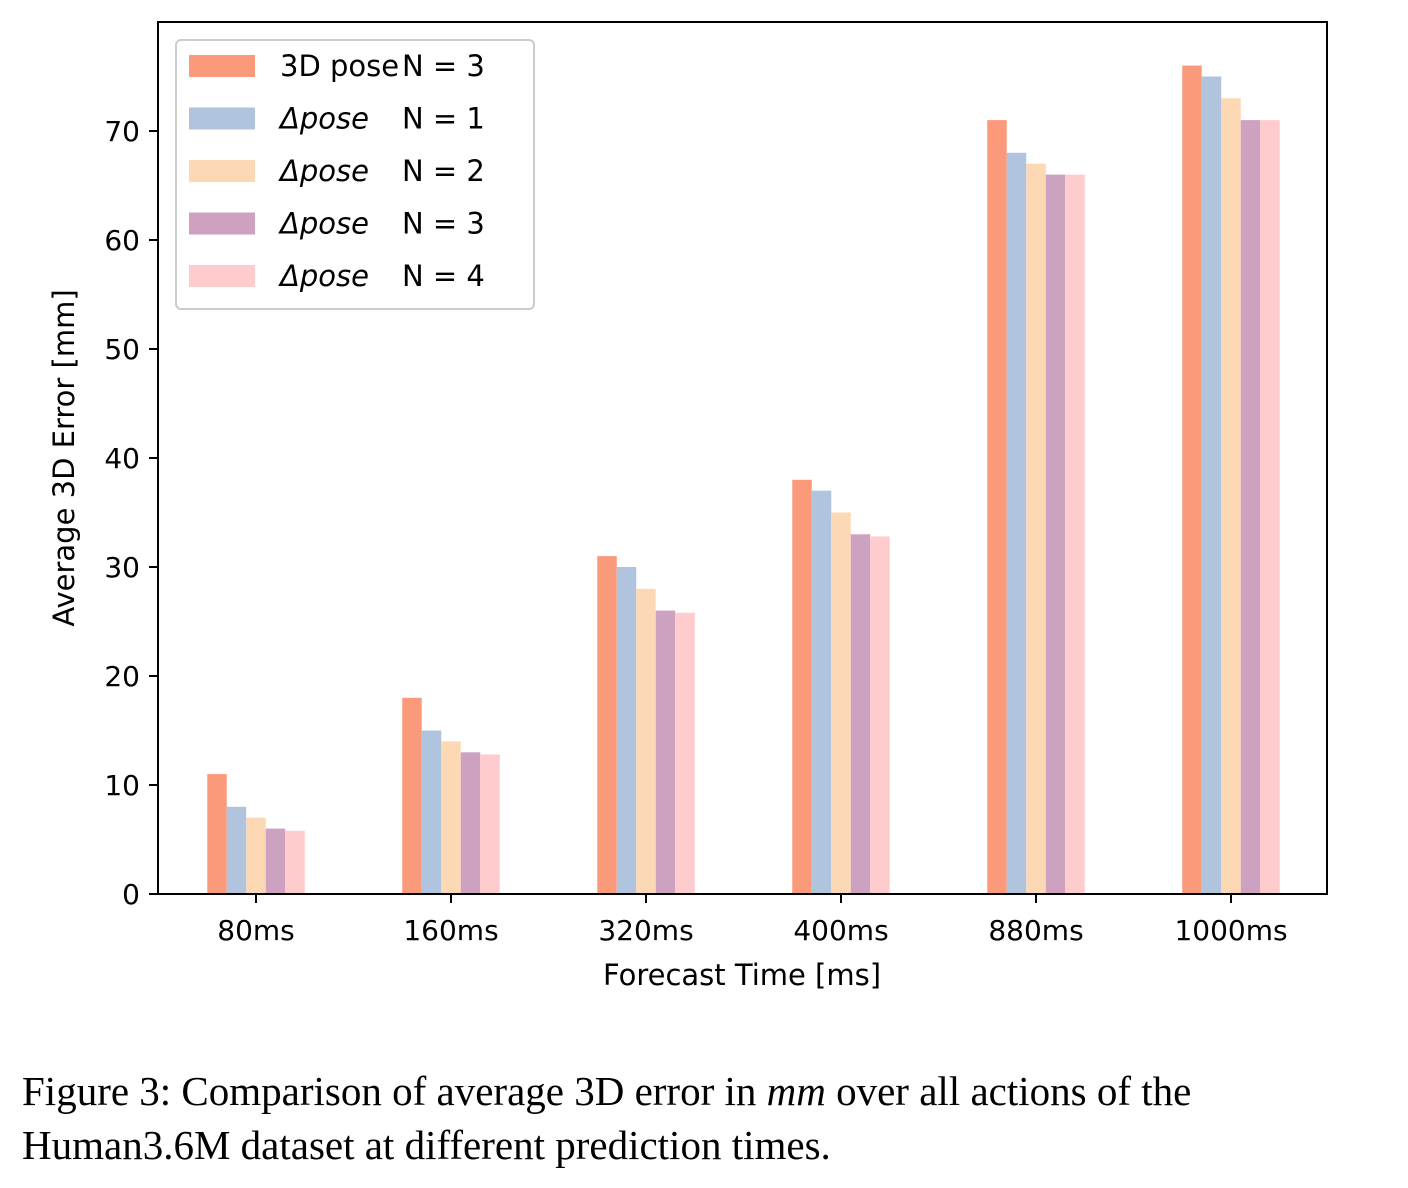 The height and width of the screenshot is (1188, 1408). Describe the element at coordinates (645, 930) in the screenshot. I see `x-tick-label: 320ms` at that location.